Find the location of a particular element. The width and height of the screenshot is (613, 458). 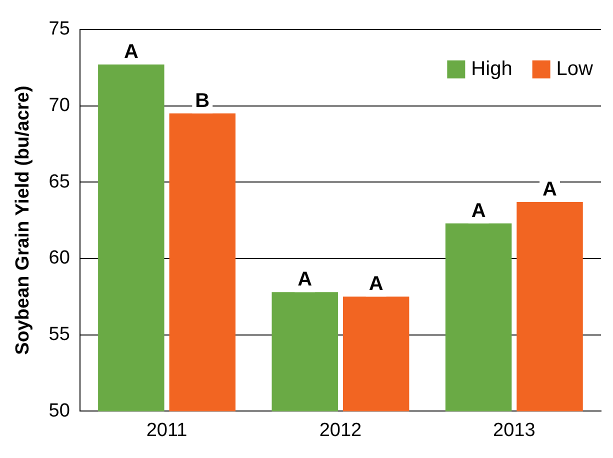

y-tick-label: 60 is located at coordinates (59, 258).